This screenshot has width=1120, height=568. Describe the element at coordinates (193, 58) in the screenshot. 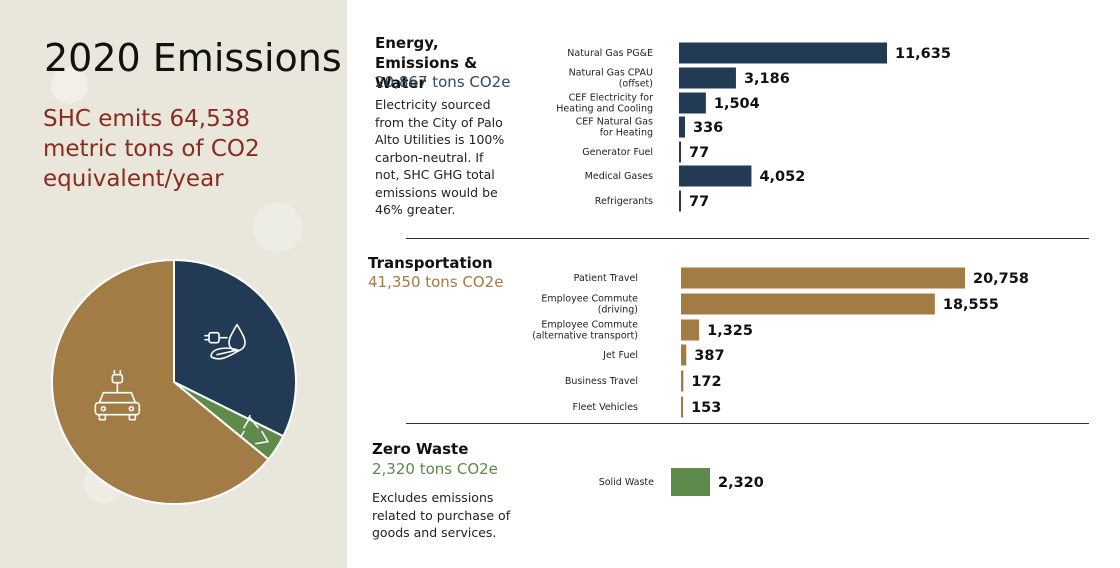

I see `page-title: 2020 Emissions` at that location.